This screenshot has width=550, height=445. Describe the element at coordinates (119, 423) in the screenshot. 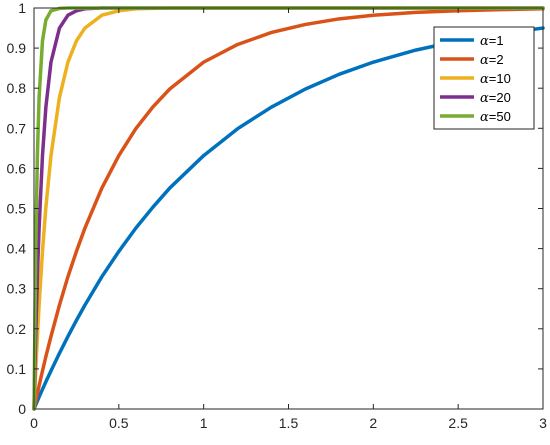

I see `x-tick-label: 0.5` at that location.